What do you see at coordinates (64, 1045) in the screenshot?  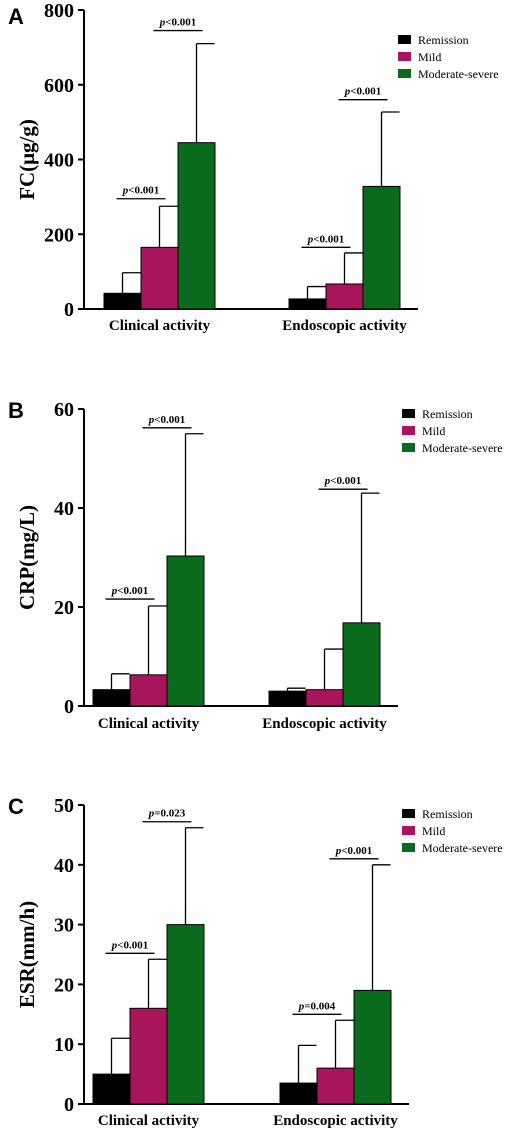 I see `y-tick-label: 10` at bounding box center [64, 1045].